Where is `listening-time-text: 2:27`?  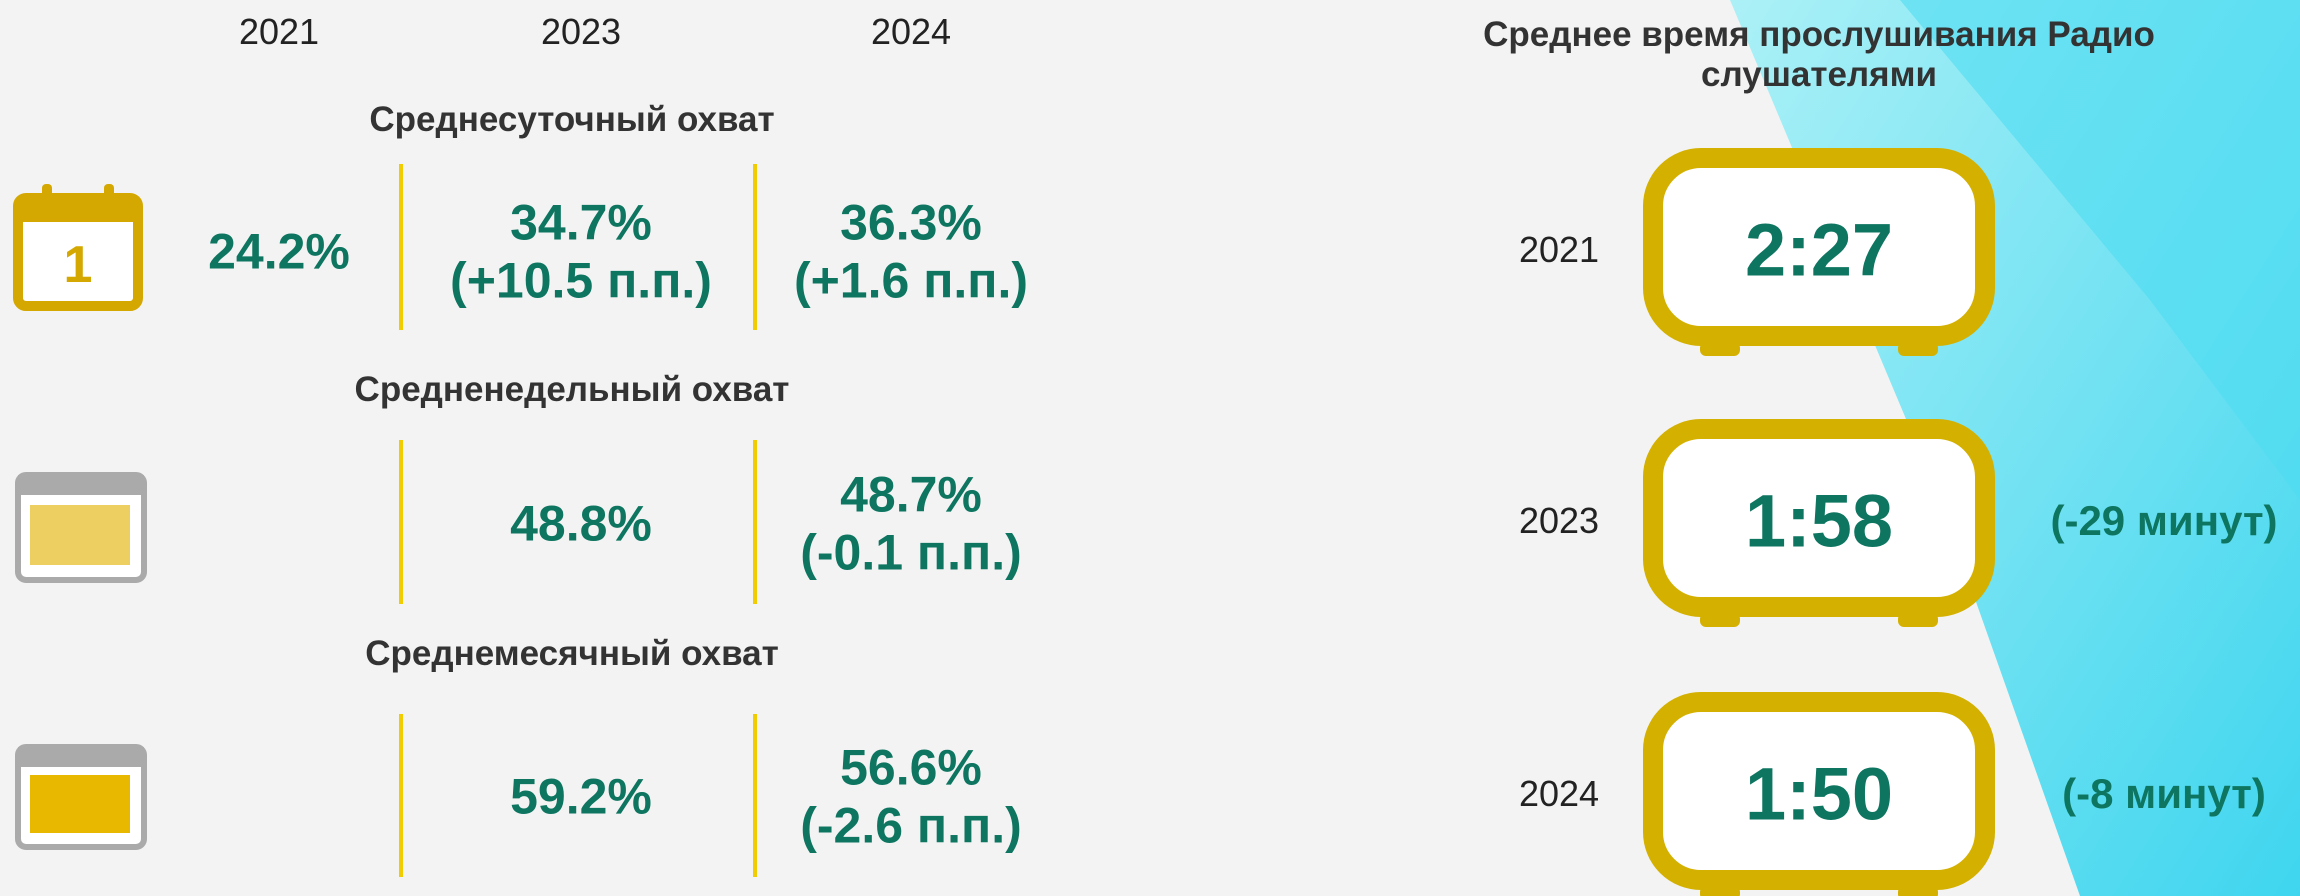
listening-time-text: 2:27 is located at coordinates (1819, 250).